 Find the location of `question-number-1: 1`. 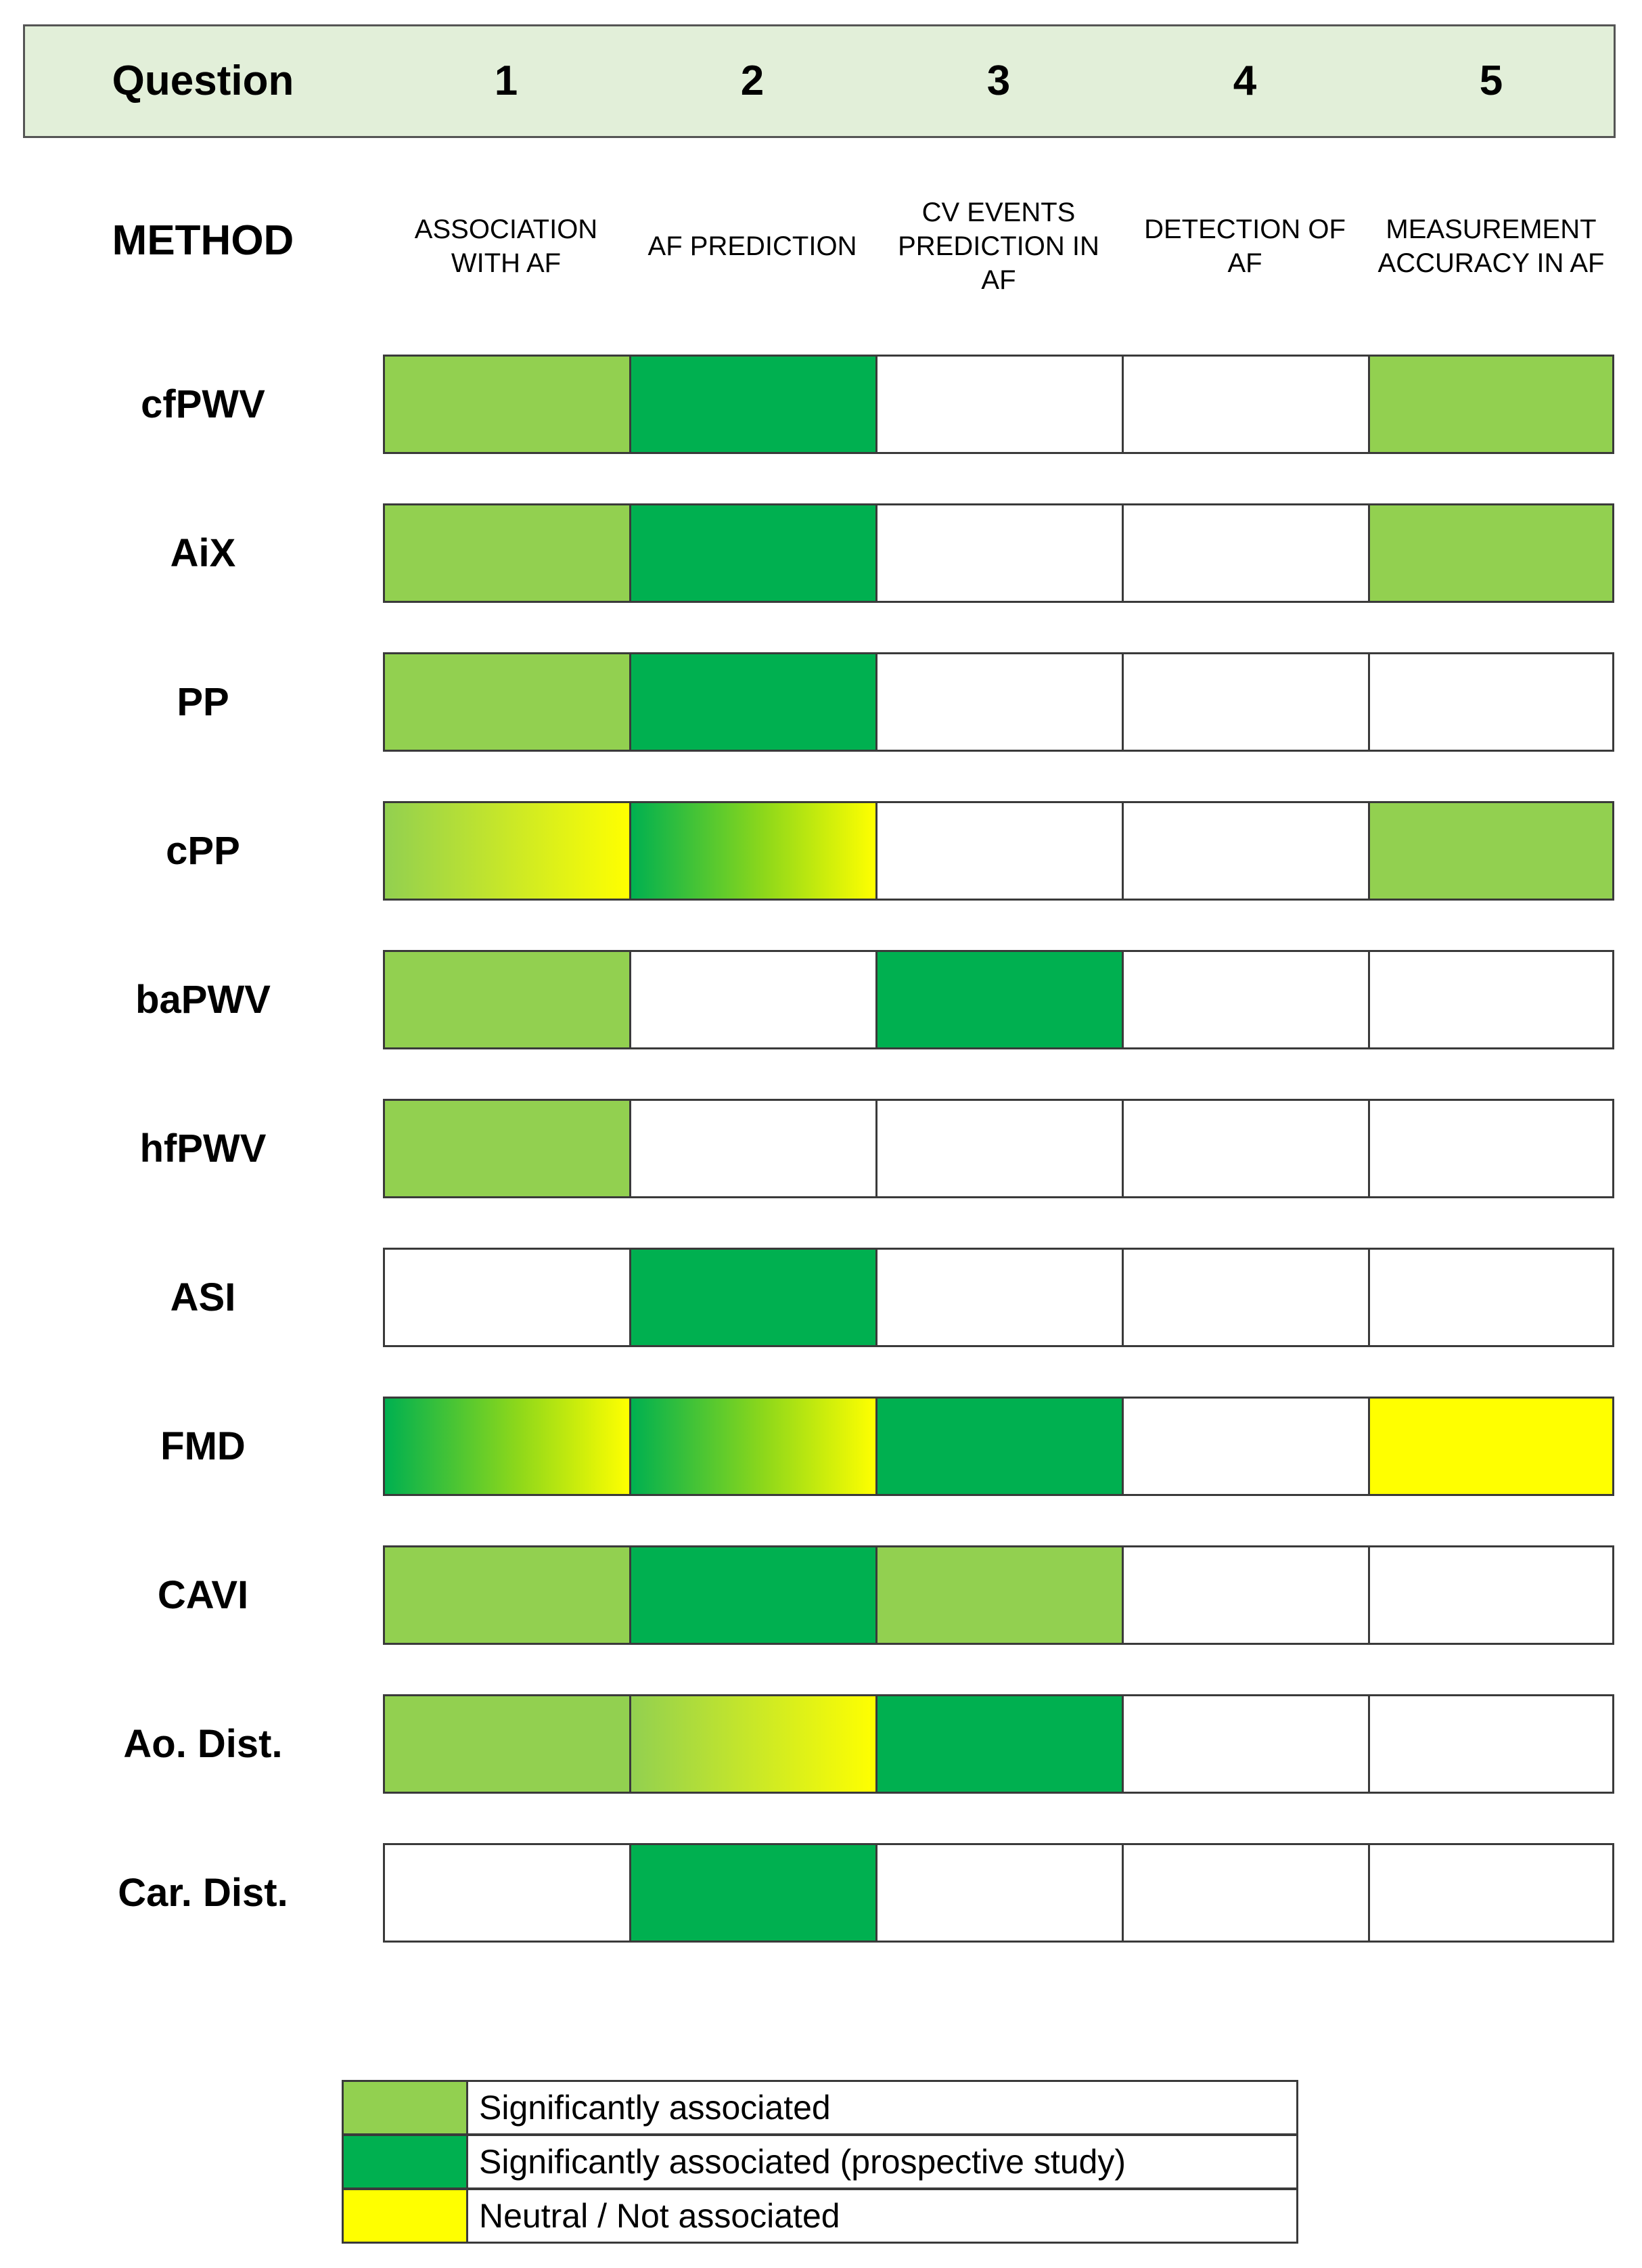

question-number-1: 1 is located at coordinates (506, 81).